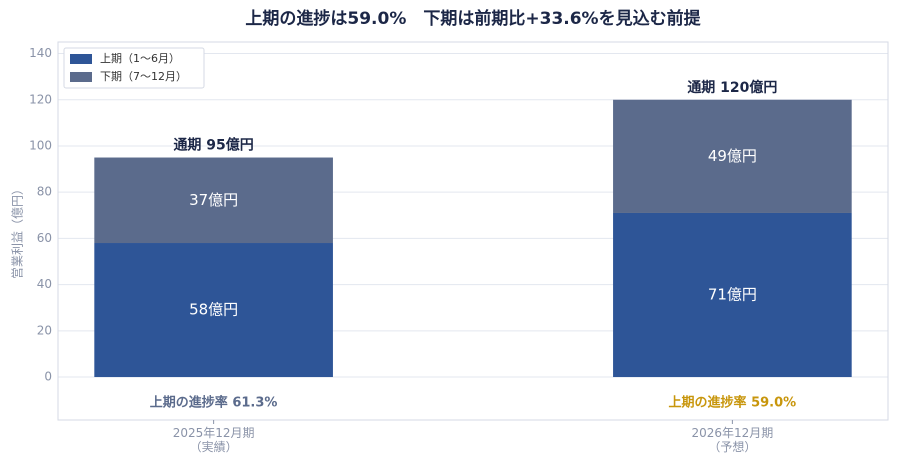 This screenshot has height=465, width=900. I want to click on total-label: 通期 120億円, so click(732, 87).